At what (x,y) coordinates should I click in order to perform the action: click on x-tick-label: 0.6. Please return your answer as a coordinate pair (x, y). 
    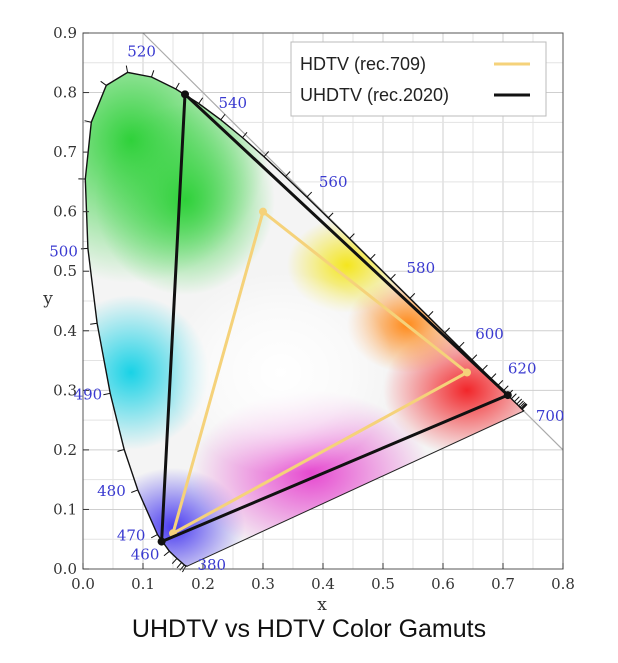
    Looking at the image, I should click on (443, 584).